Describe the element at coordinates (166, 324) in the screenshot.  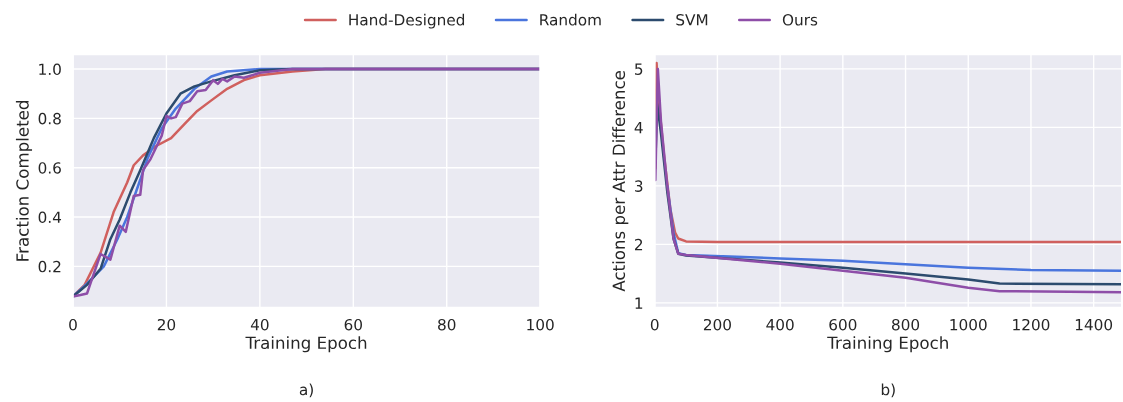
I see `x-tick-label: 20` at that location.